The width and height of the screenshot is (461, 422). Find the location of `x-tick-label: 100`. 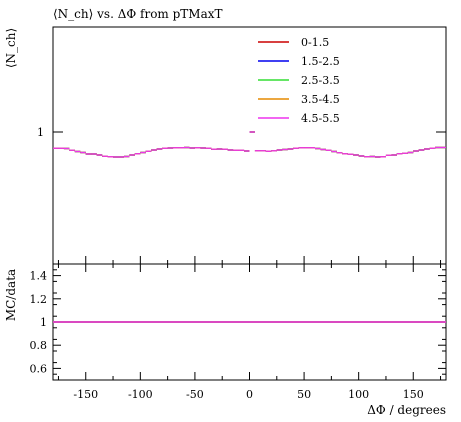

x-tick-label: 100 is located at coordinates (358, 394).